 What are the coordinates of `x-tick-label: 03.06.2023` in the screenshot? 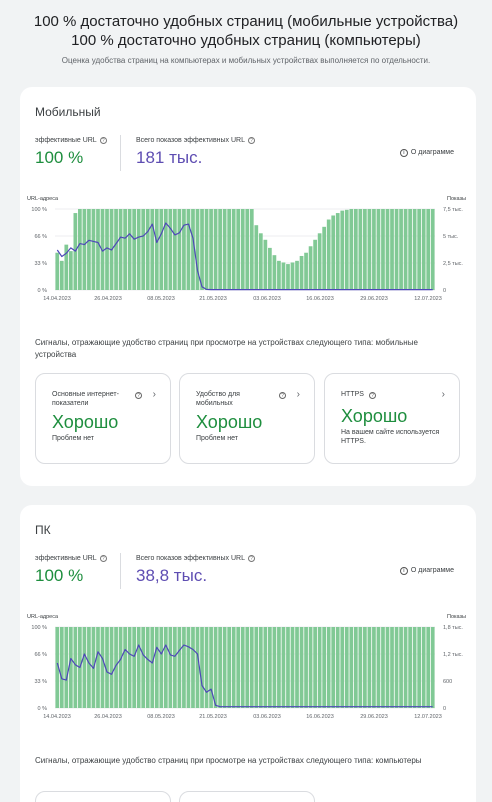 It's located at (267, 717).